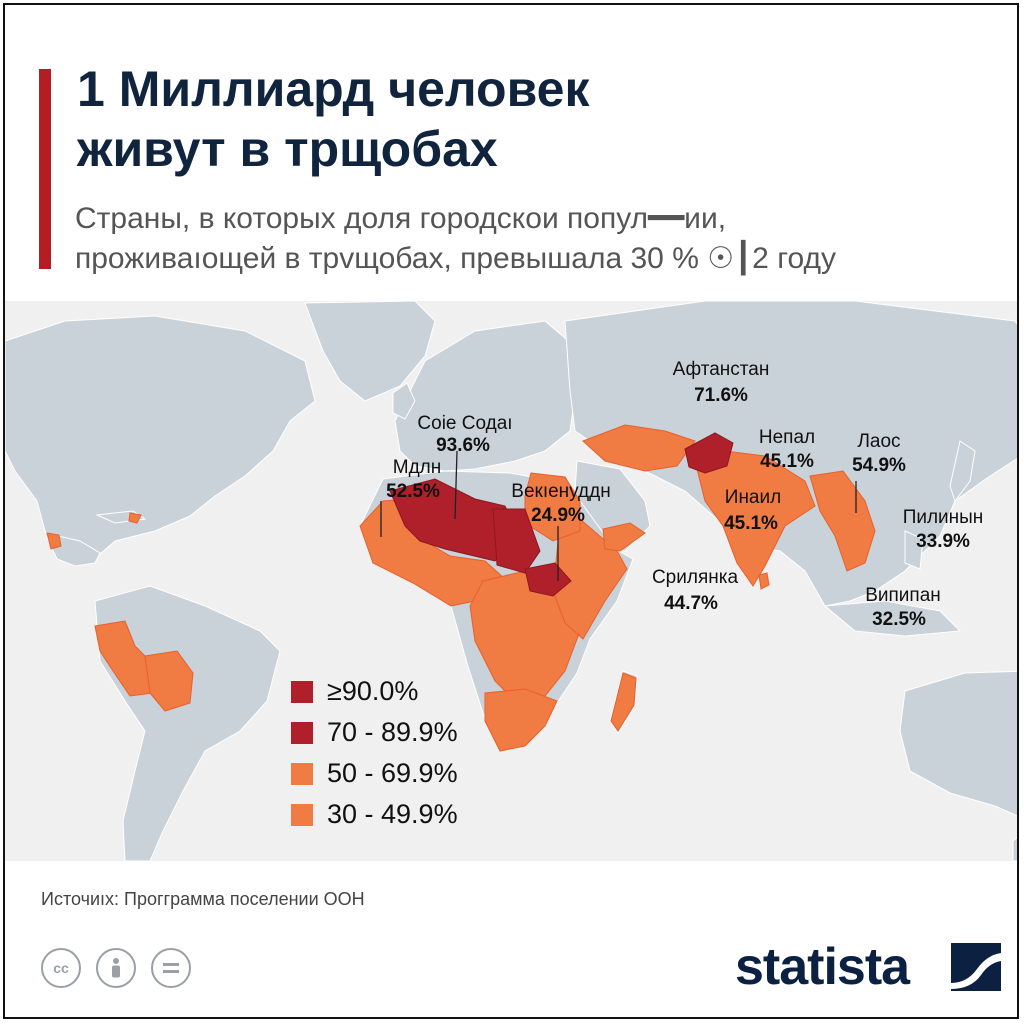 Image resolution: width=1024 pixels, height=1024 pixels. Describe the element at coordinates (842, 521) in the screenshot. I see `region-southeast-asia` at that location.